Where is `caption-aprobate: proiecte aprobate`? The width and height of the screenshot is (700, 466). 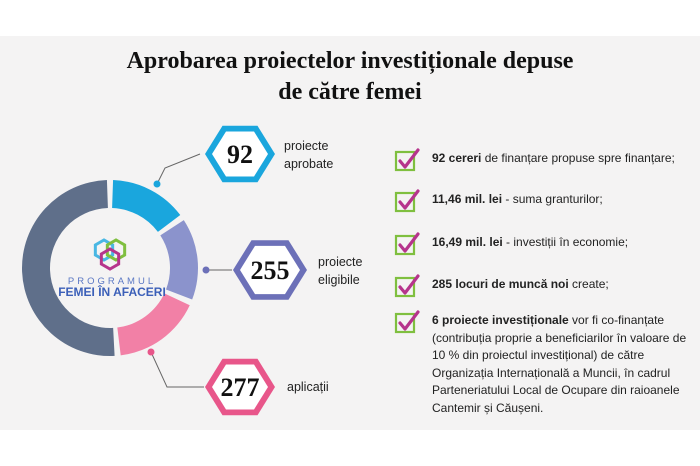 caption-aprobate: proiecte aprobate is located at coordinates (308, 155).